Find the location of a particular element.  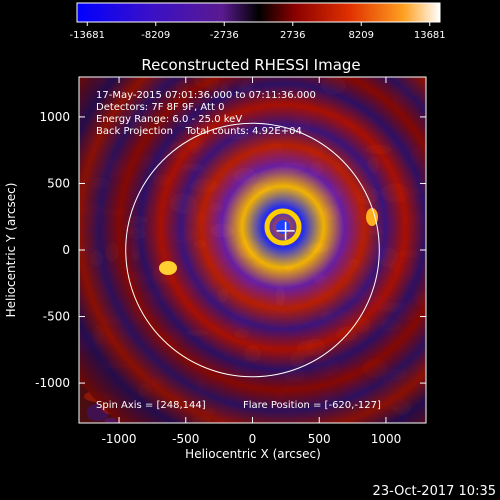

colorbar-tick-label: 13681 is located at coordinates (430, 35).